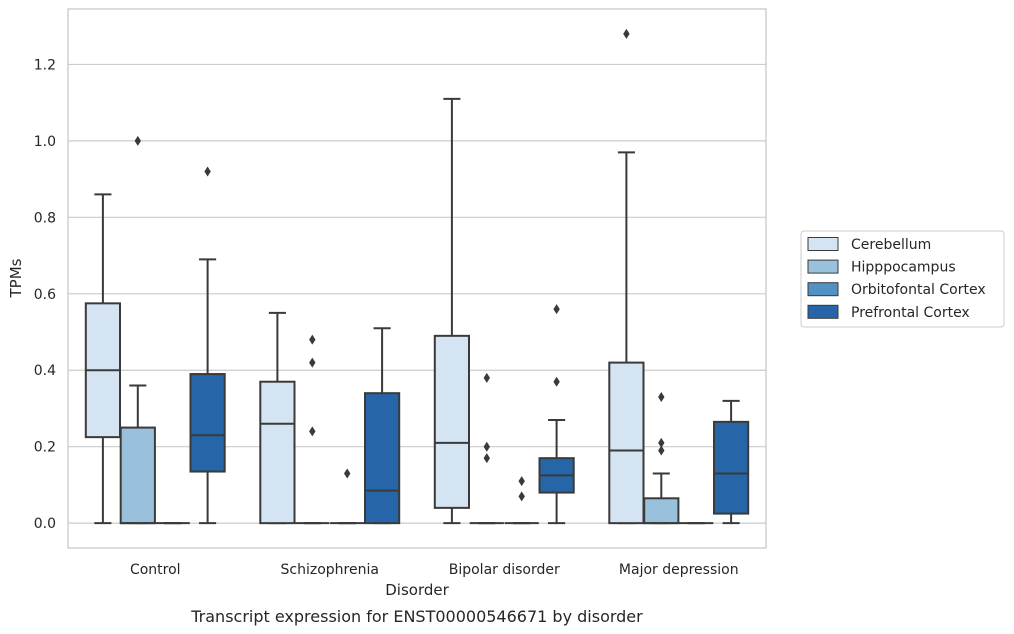 The height and width of the screenshot is (634, 1014). I want to click on y-tick-label: 0.2, so click(45, 448).